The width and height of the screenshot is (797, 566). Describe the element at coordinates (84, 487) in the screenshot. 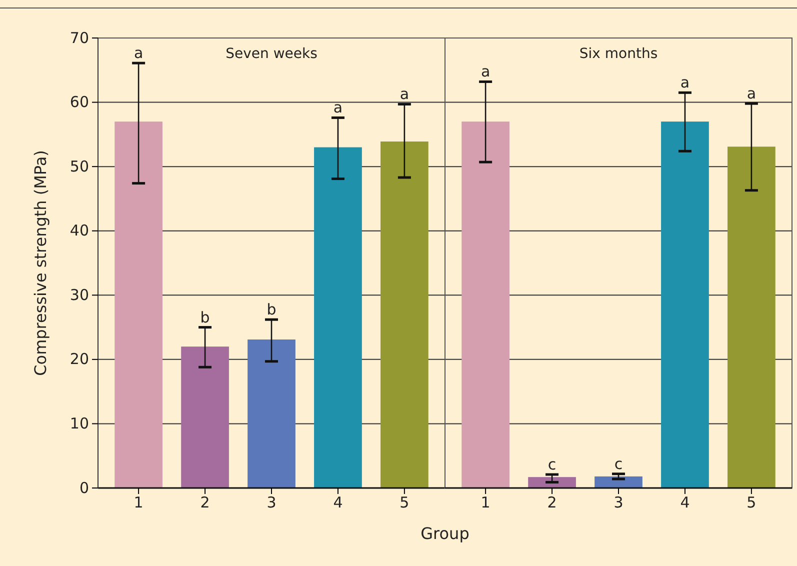

I see `y-tick-label: 0` at that location.